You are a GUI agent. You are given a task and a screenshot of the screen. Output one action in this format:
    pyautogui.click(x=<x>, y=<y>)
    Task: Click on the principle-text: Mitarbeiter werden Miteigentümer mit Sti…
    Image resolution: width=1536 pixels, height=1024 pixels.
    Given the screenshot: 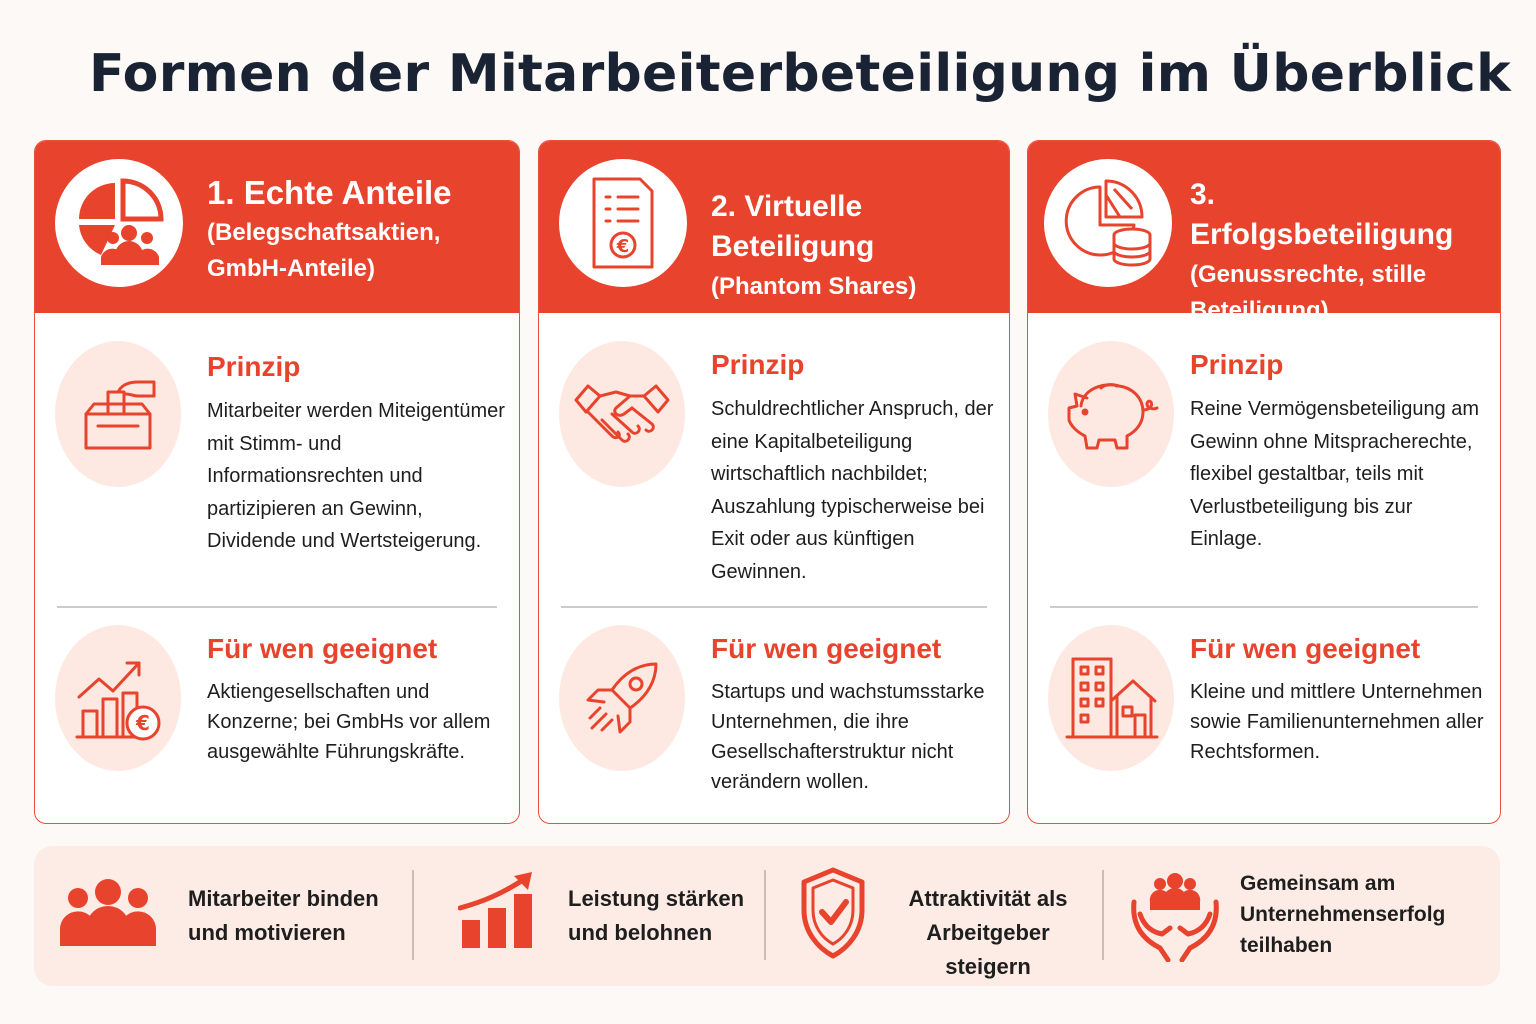 What is the action you would take?
    pyautogui.click(x=356, y=476)
    